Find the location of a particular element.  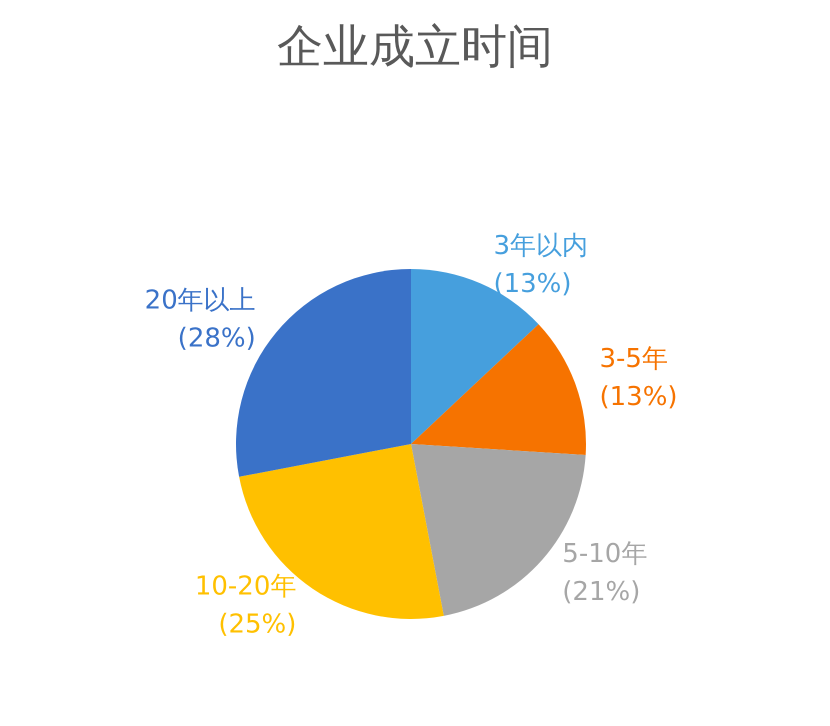

data-label: (28%) is located at coordinates (217, 339).